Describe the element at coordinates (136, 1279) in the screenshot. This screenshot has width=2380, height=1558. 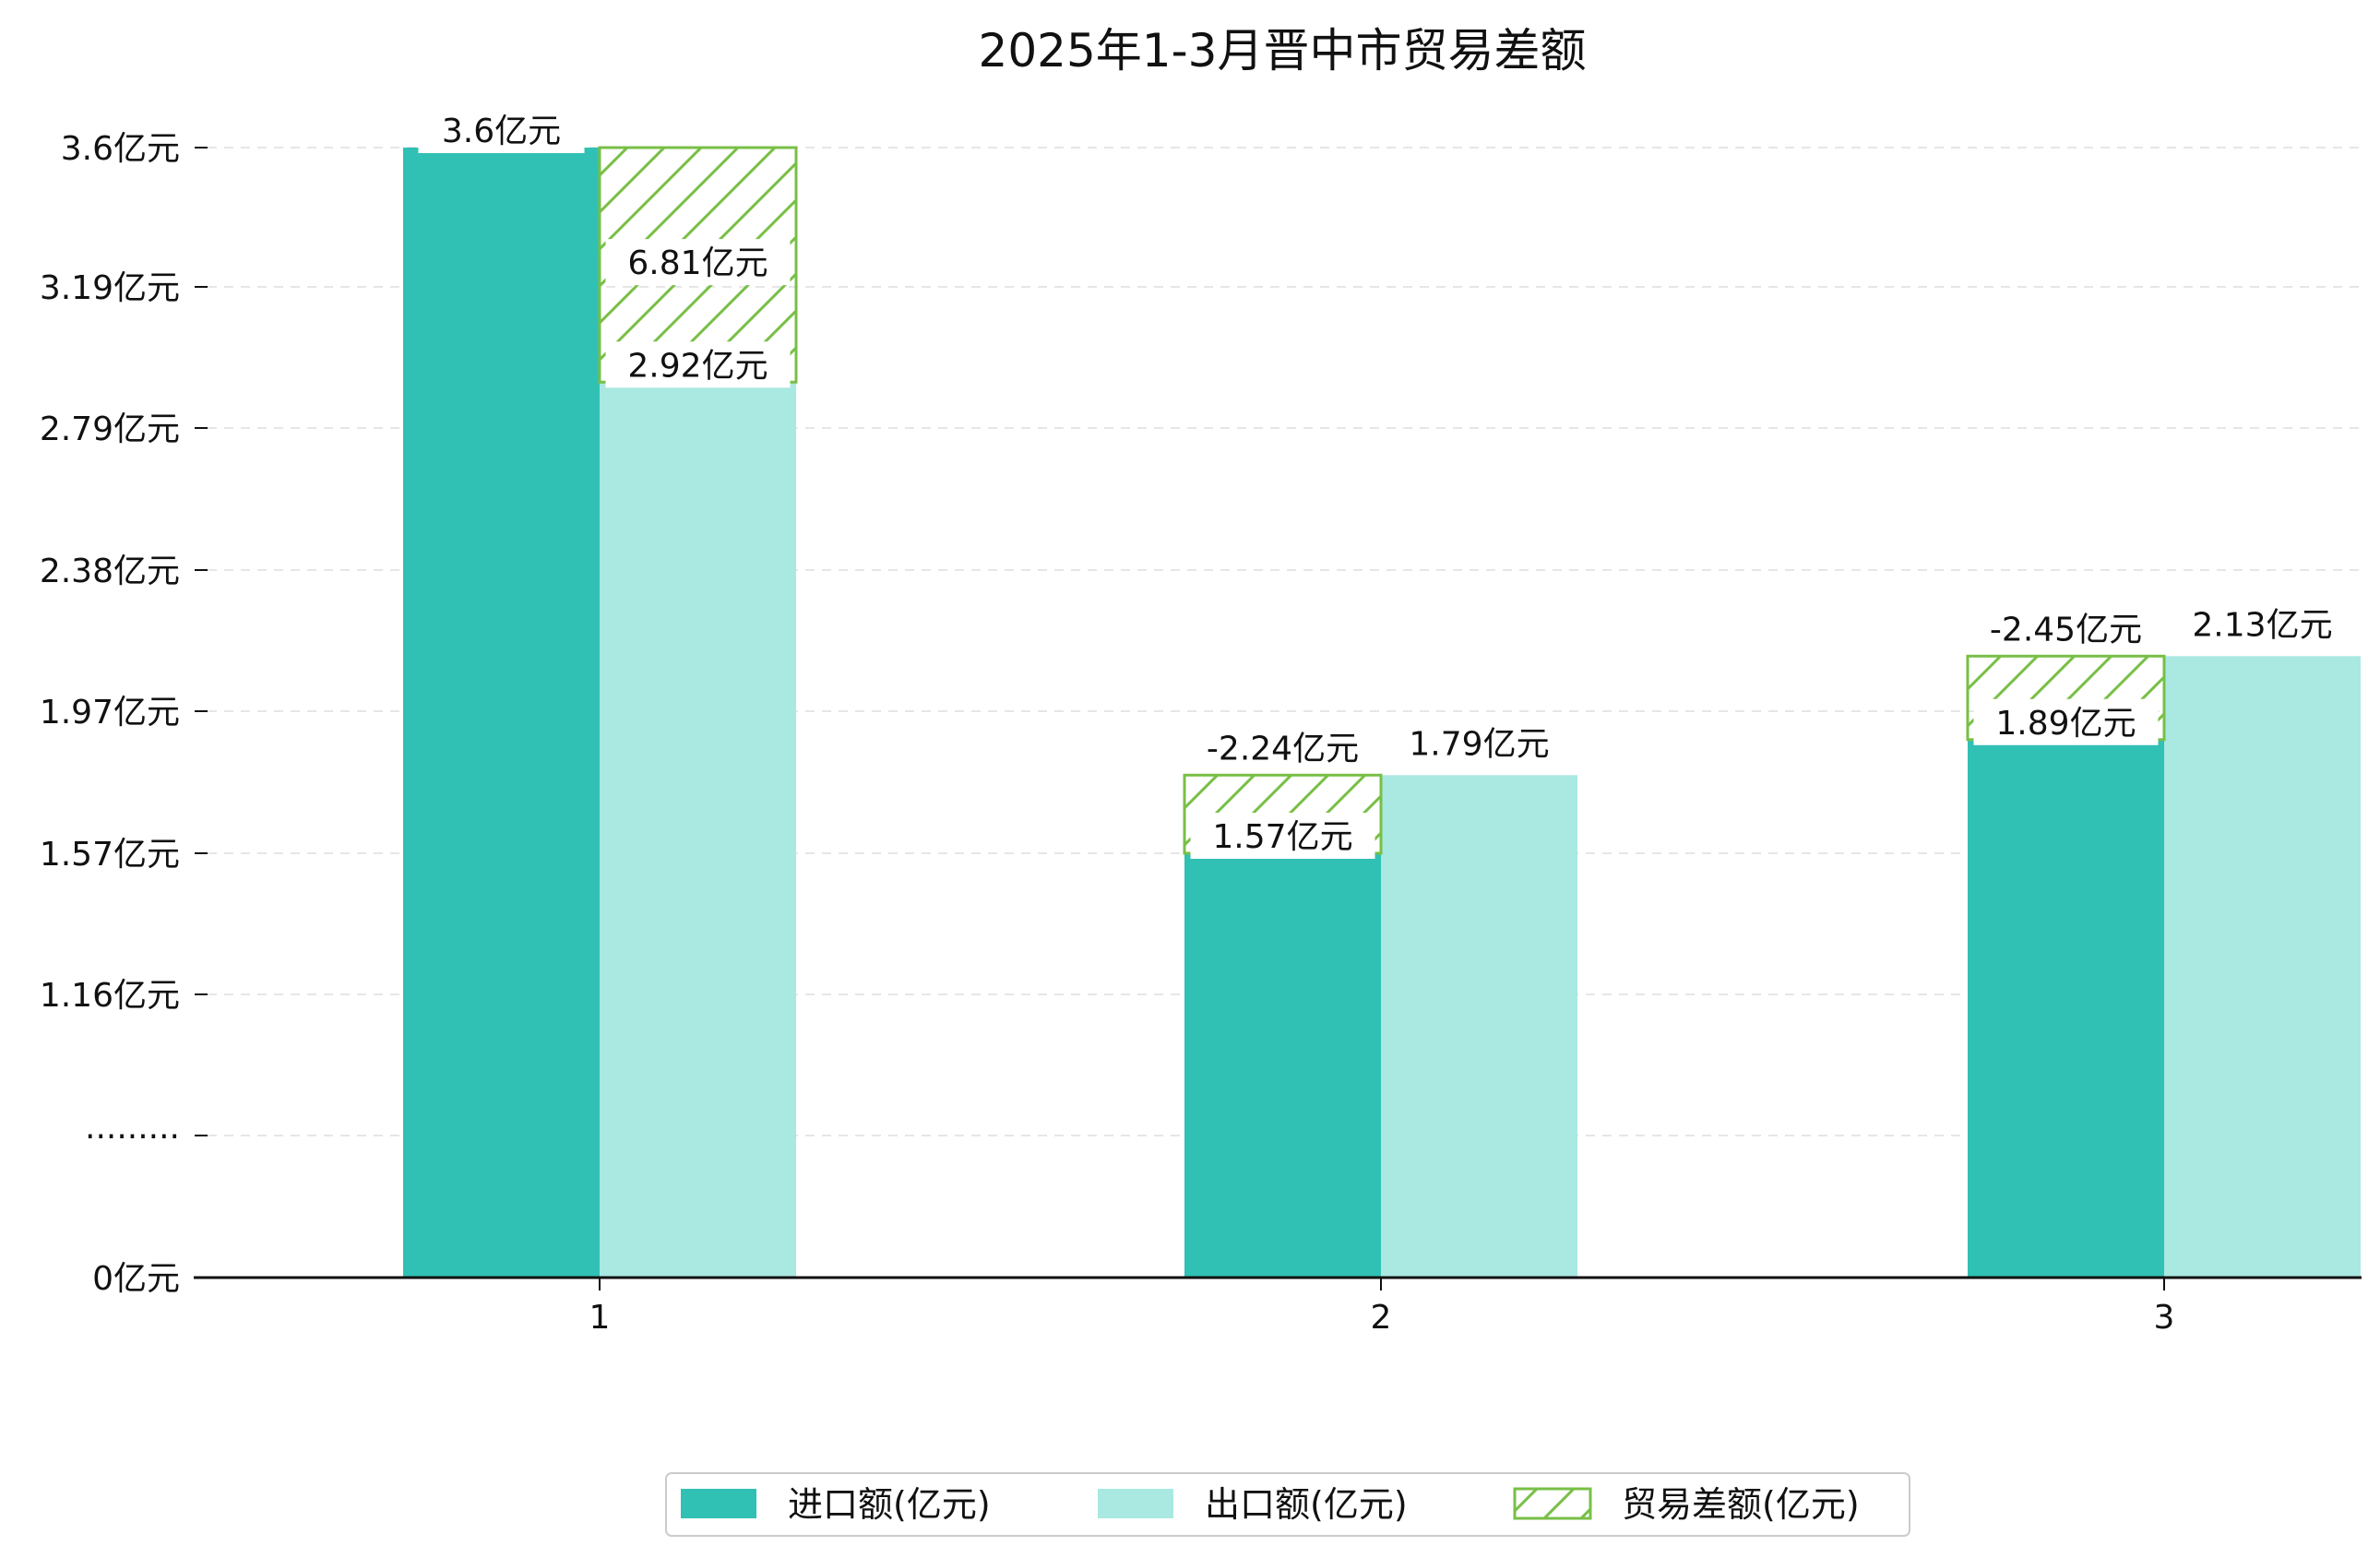
I see `y-tick-label: 0亿元` at that location.